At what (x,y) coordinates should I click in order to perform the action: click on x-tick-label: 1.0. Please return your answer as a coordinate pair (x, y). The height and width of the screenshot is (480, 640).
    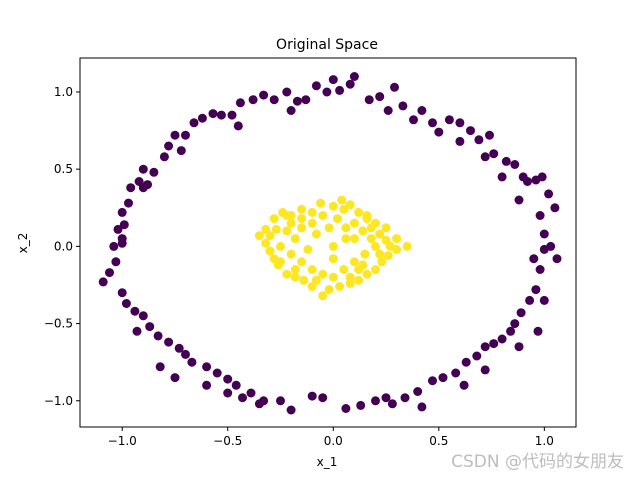
    Looking at the image, I should click on (544, 441).